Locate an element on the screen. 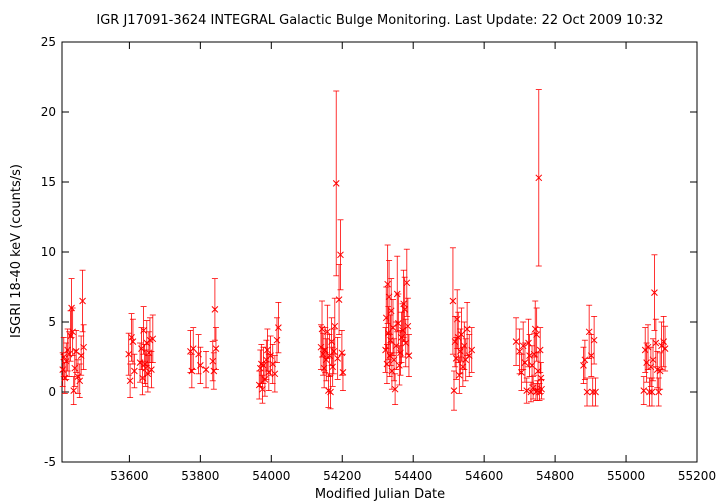  y-tick-label: -5 is located at coordinates (50, 462).